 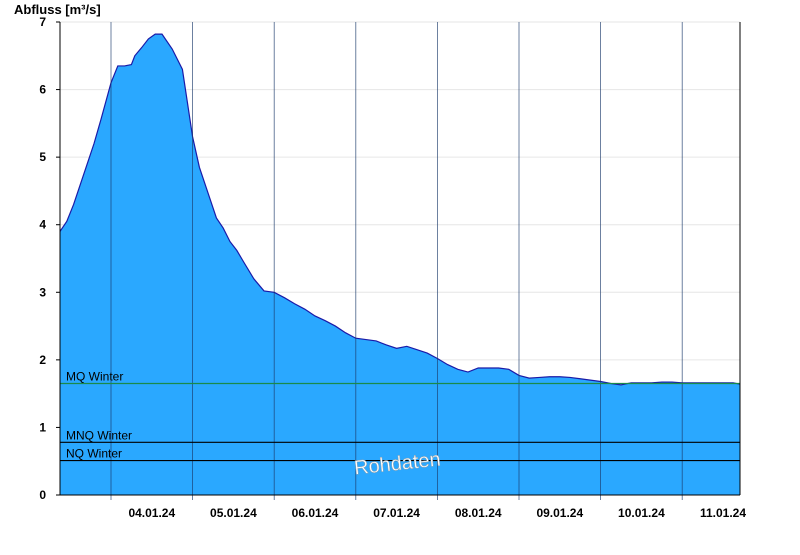 What do you see at coordinates (94, 377) in the screenshot?
I see `reference-line-label: MQ Winter` at bounding box center [94, 377].